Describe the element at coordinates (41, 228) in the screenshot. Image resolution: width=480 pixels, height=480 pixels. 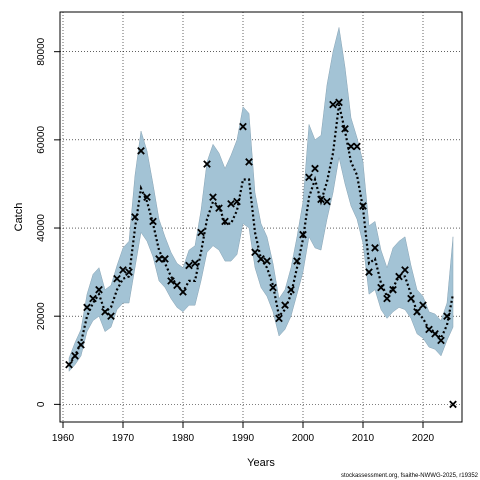
I see `y-tick-label: 40000` at that location.